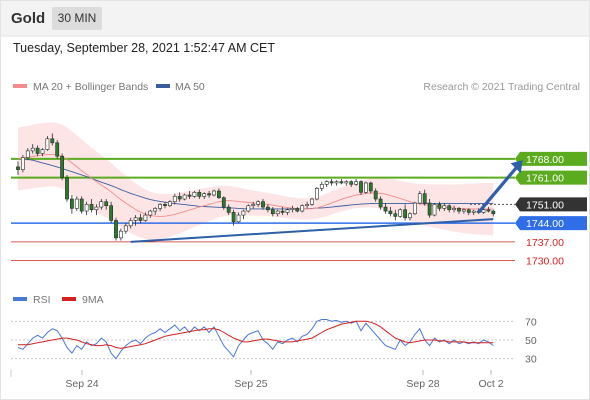 This screenshot has width=590, height=400. I want to click on rsi-plot: 70 50 30, so click(274, 341).